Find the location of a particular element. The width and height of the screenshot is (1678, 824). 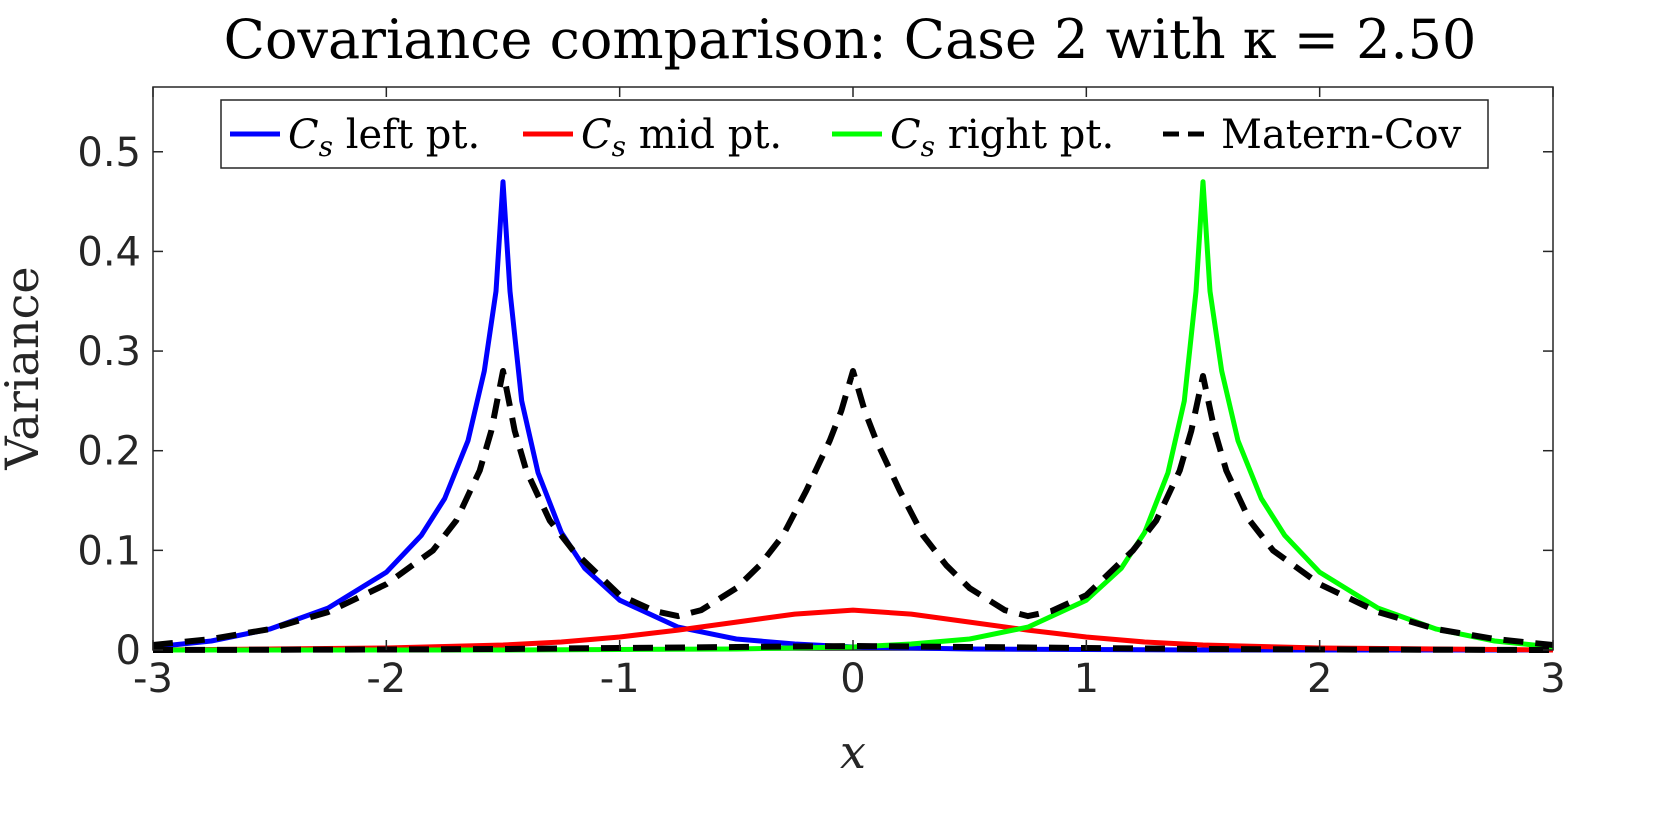

y-tick-label-4: 0.4 is located at coordinates (109, 252).